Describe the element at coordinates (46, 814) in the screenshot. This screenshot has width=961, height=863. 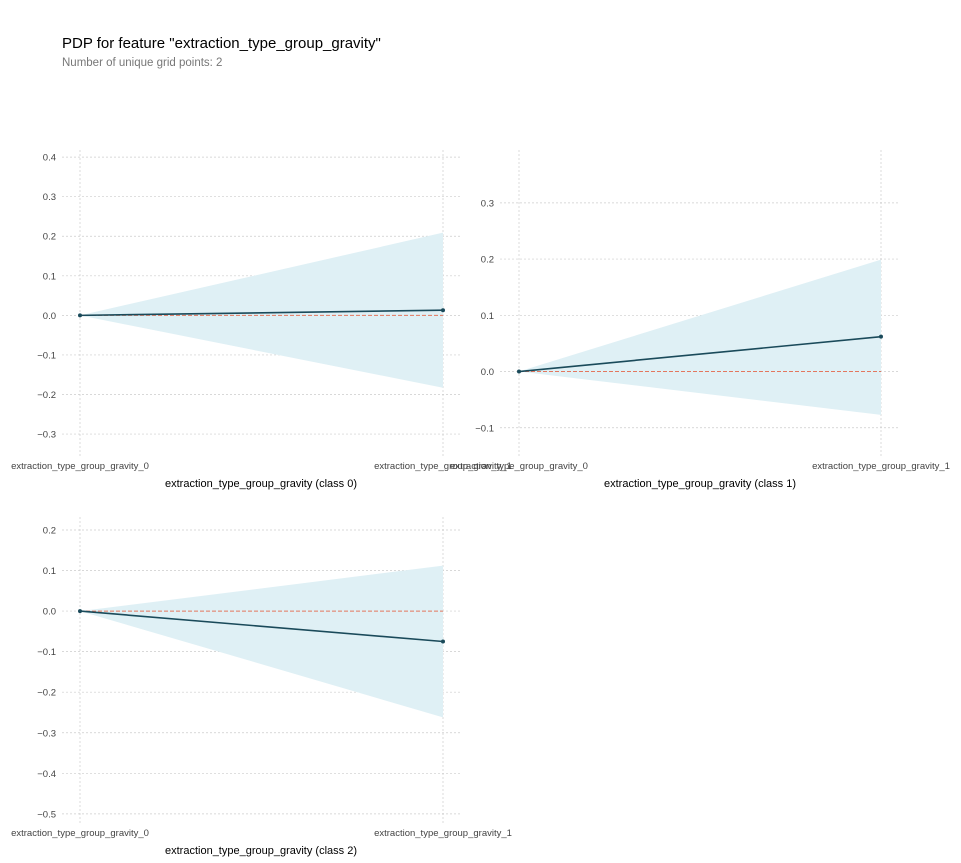
I see `y-tick-label: −0.5` at that location.